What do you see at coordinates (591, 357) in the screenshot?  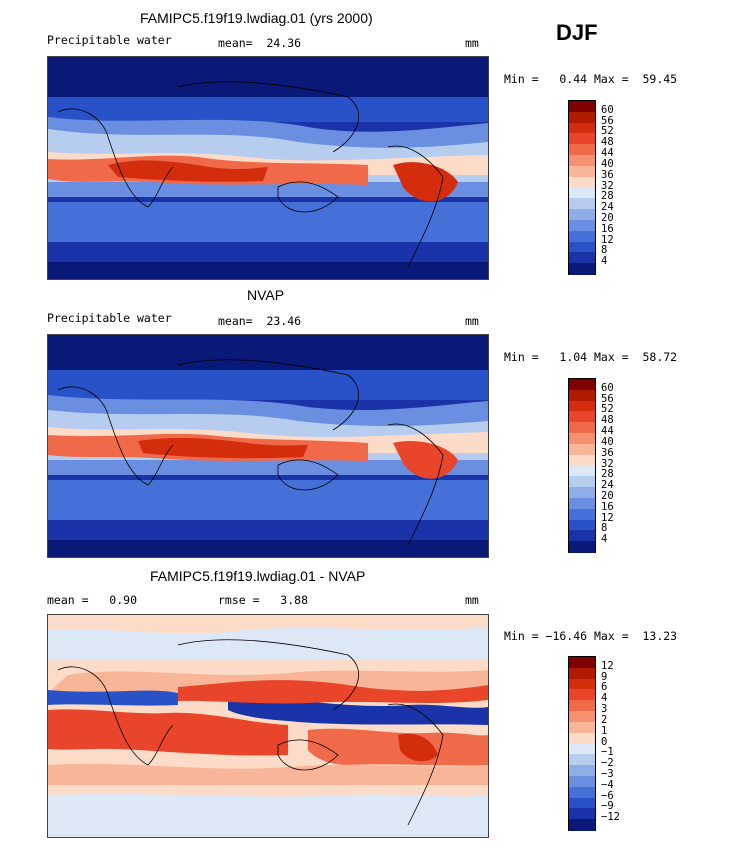 I see `panel-2-minmax: Min = 1.04 Max = 58.72` at bounding box center [591, 357].